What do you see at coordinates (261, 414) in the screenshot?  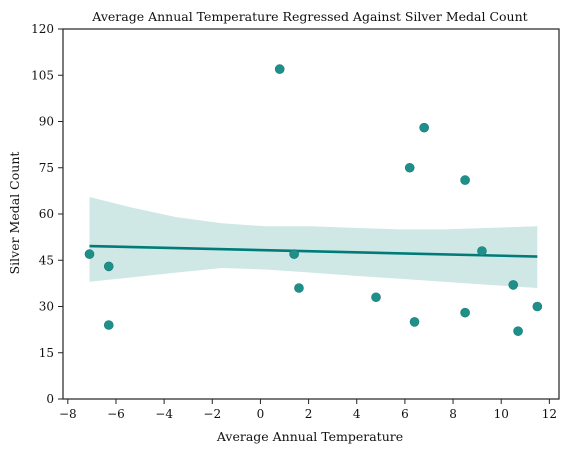 I see `x-tick-label: 0` at bounding box center [261, 414].